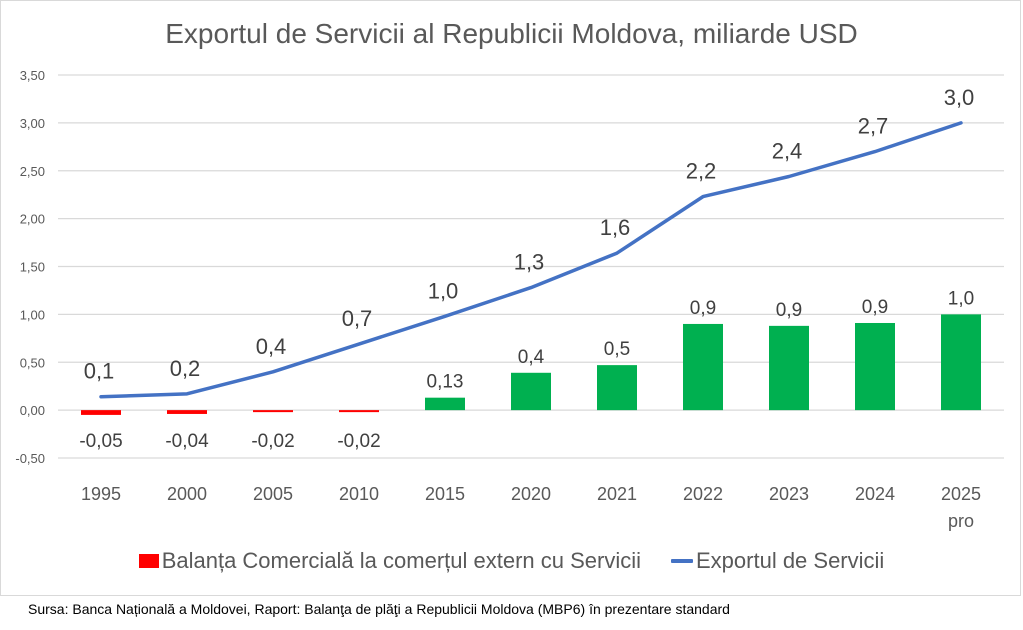  Describe the element at coordinates (271, 346) in the screenshot. I see `line-data-label: 0,4` at that location.